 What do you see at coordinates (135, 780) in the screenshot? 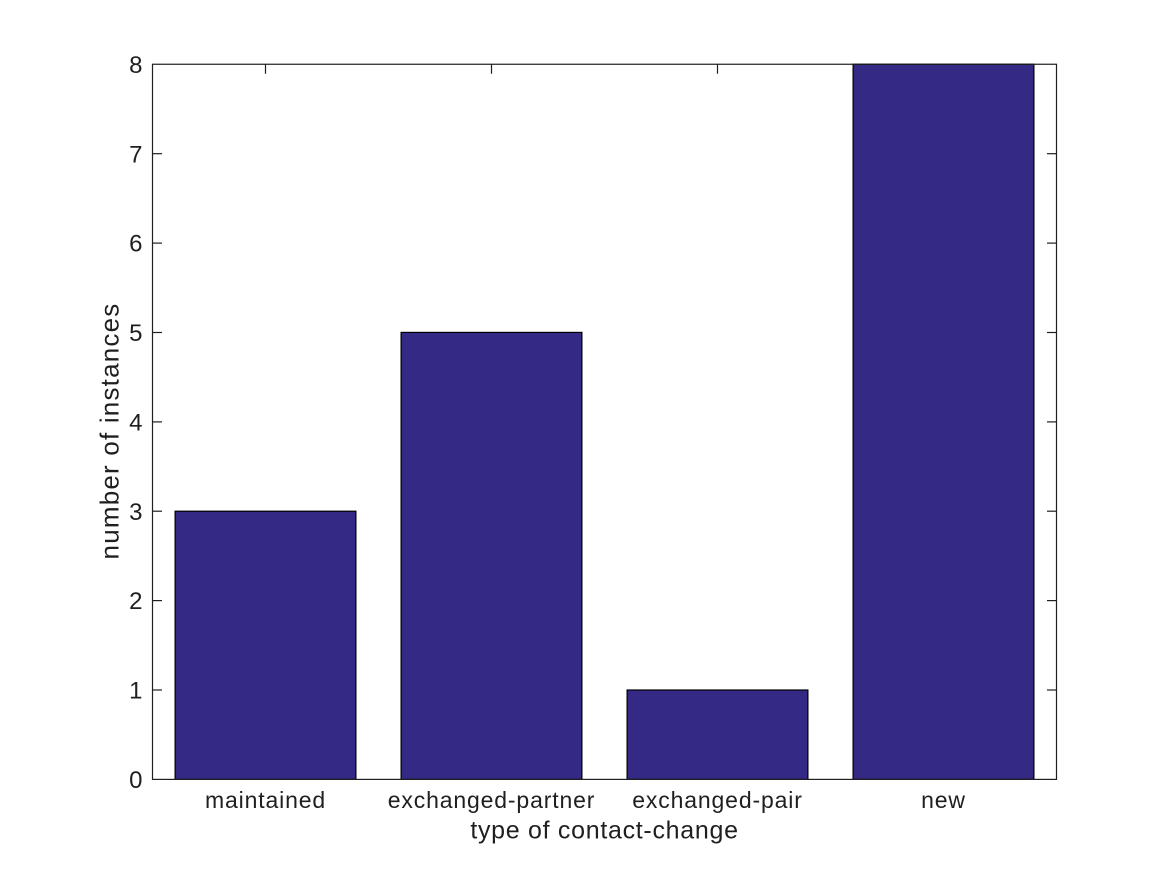
I see `svg-text: 0` at bounding box center [135, 780].